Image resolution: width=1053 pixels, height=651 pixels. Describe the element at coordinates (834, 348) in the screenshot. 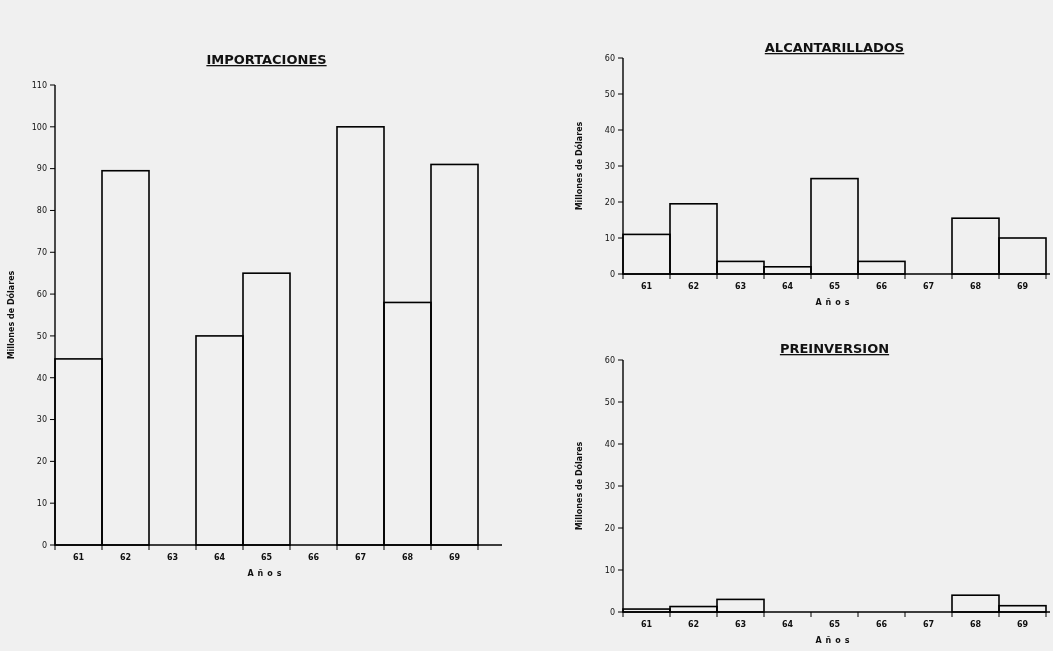

I see `chart-title: PREINVERSION` at that location.